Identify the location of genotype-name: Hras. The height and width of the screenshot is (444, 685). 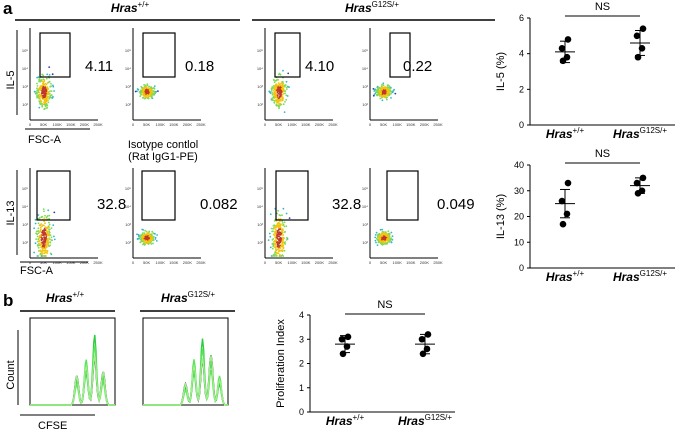
(411, 421).